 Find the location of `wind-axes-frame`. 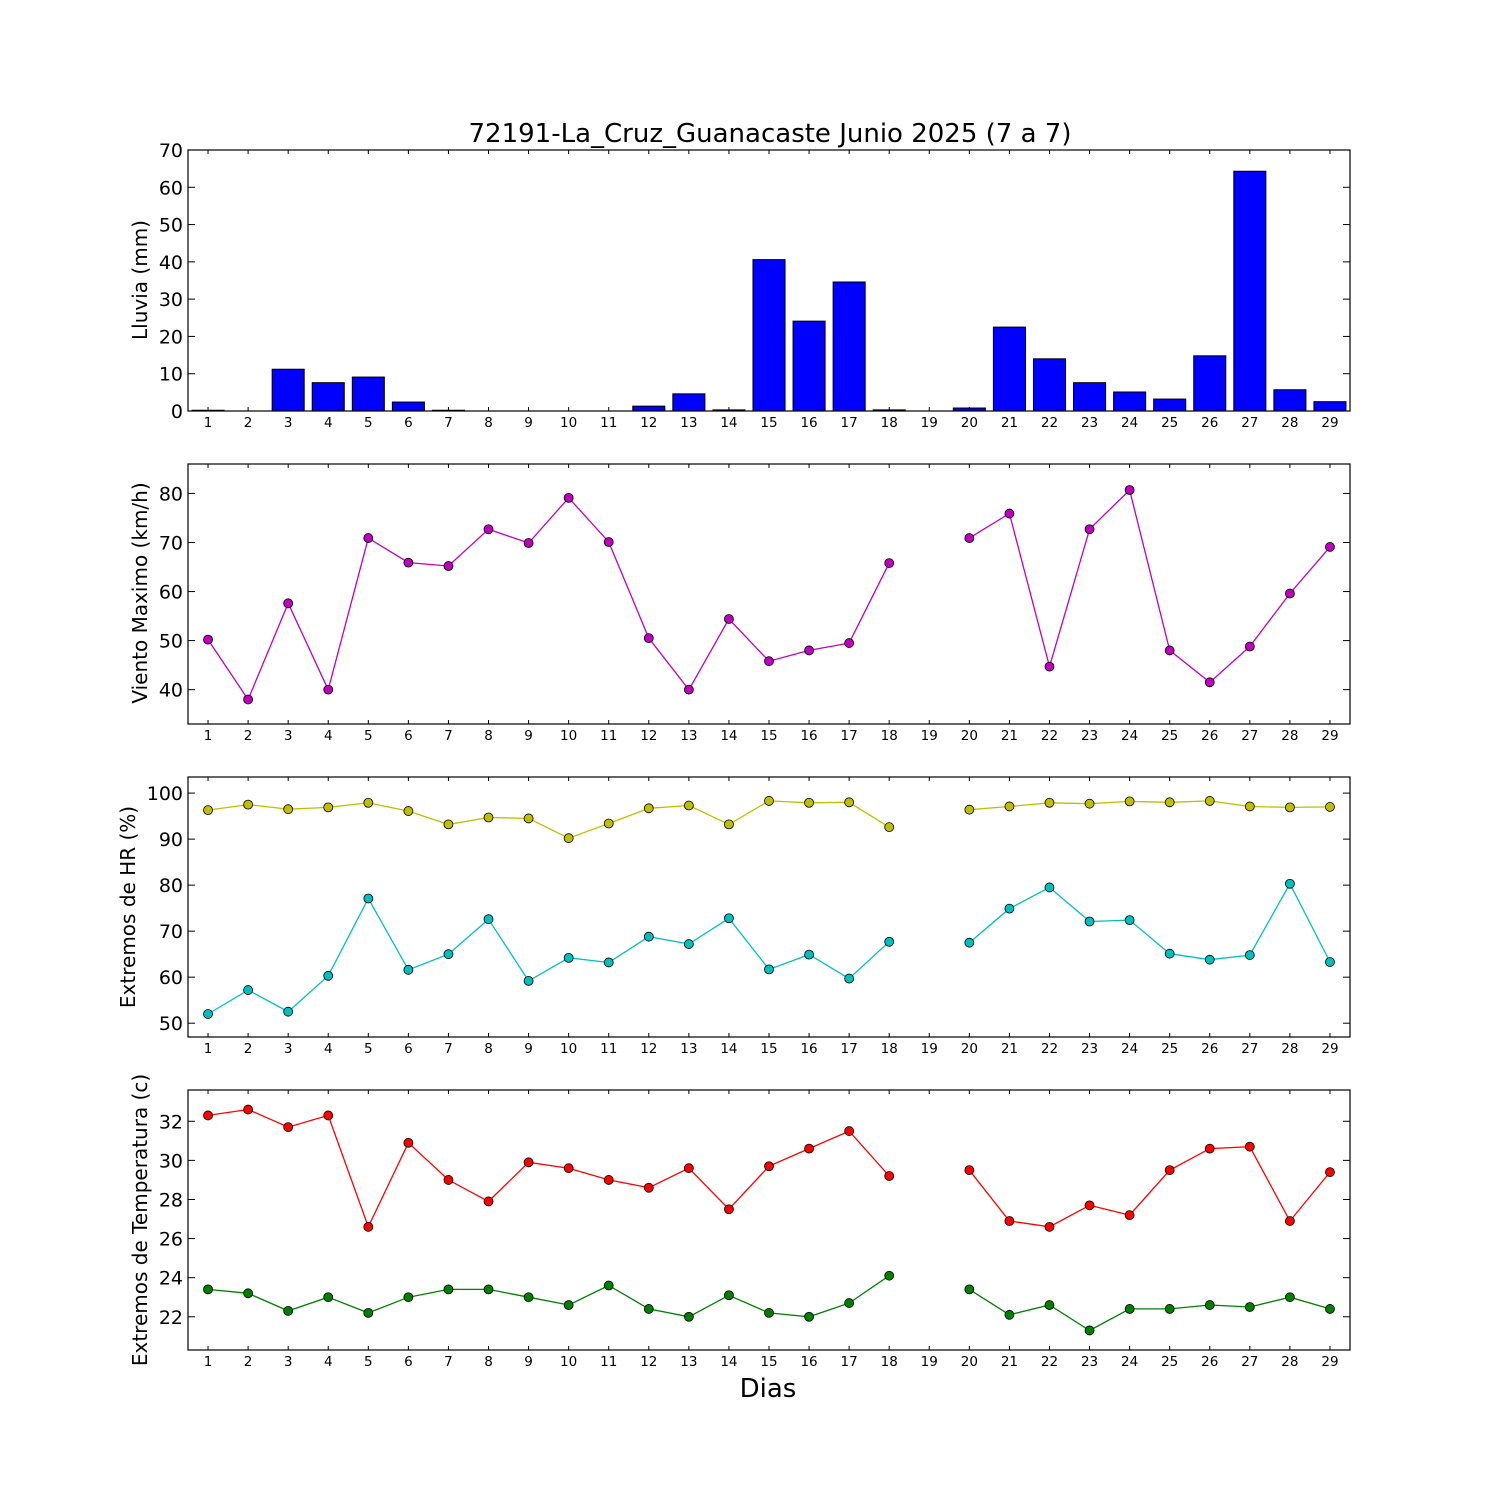

wind-axes-frame is located at coordinates (769, 594).